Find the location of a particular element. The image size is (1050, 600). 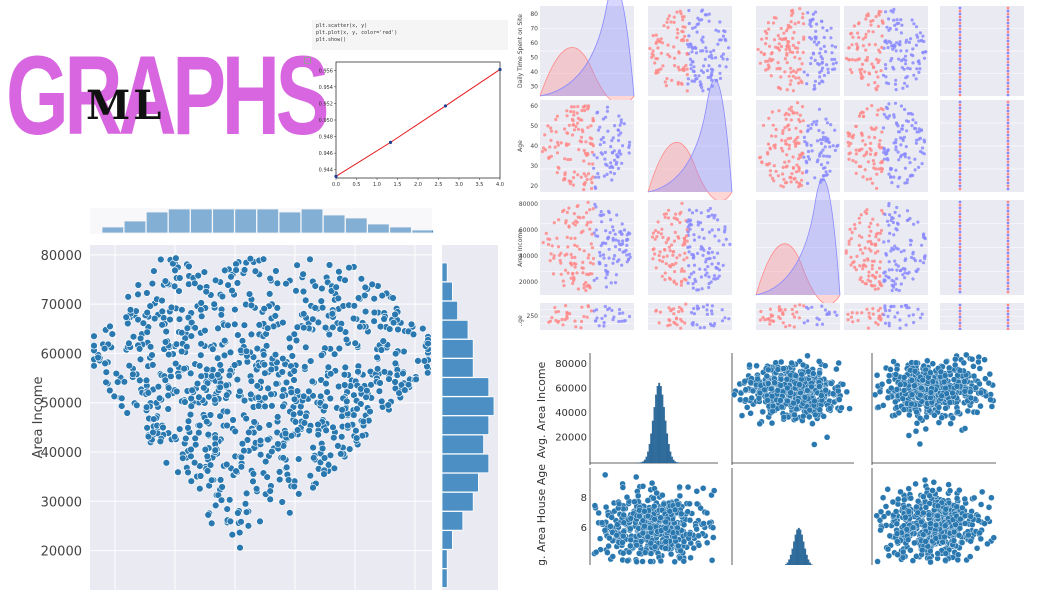

y-tick-label: 60000 is located at coordinates (61, 354).